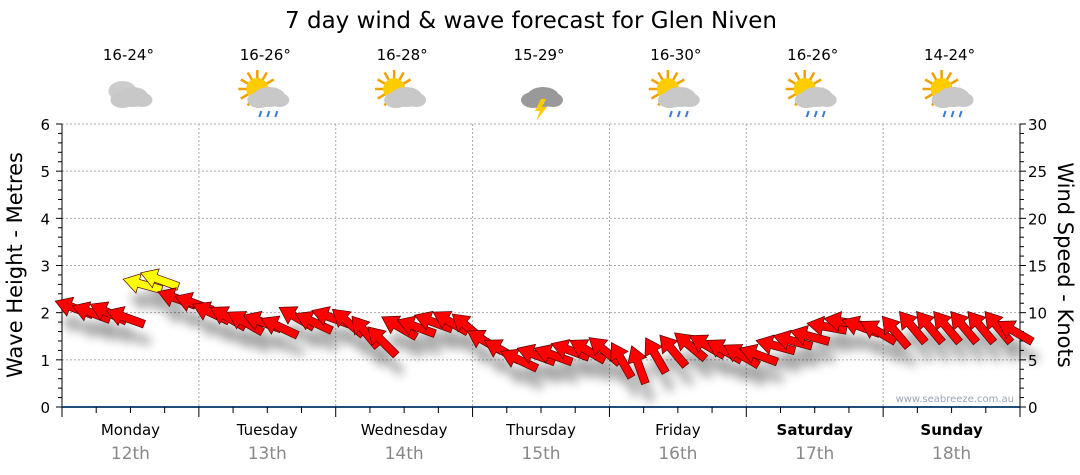 The width and height of the screenshot is (1080, 475). Describe the element at coordinates (128, 55) in the screenshot. I see `day-temp: 16-24°` at that location.